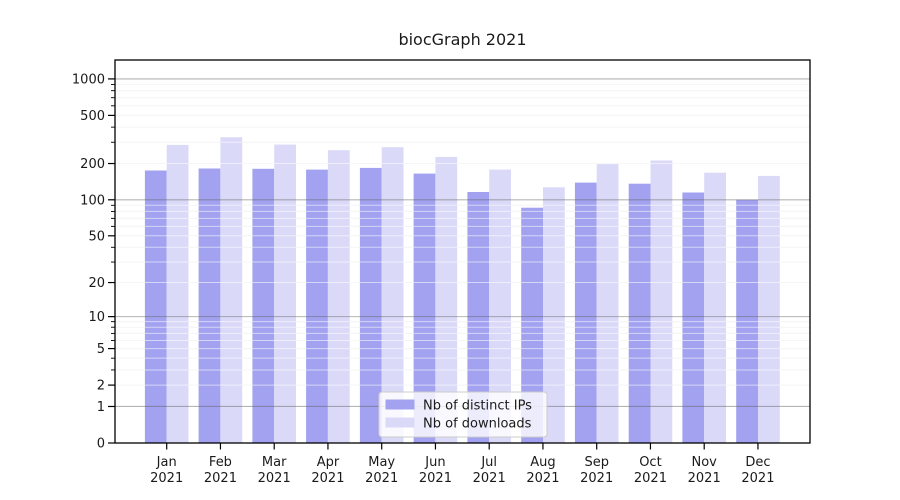  I want to click on bar-downloads-feb, so click(231, 290).